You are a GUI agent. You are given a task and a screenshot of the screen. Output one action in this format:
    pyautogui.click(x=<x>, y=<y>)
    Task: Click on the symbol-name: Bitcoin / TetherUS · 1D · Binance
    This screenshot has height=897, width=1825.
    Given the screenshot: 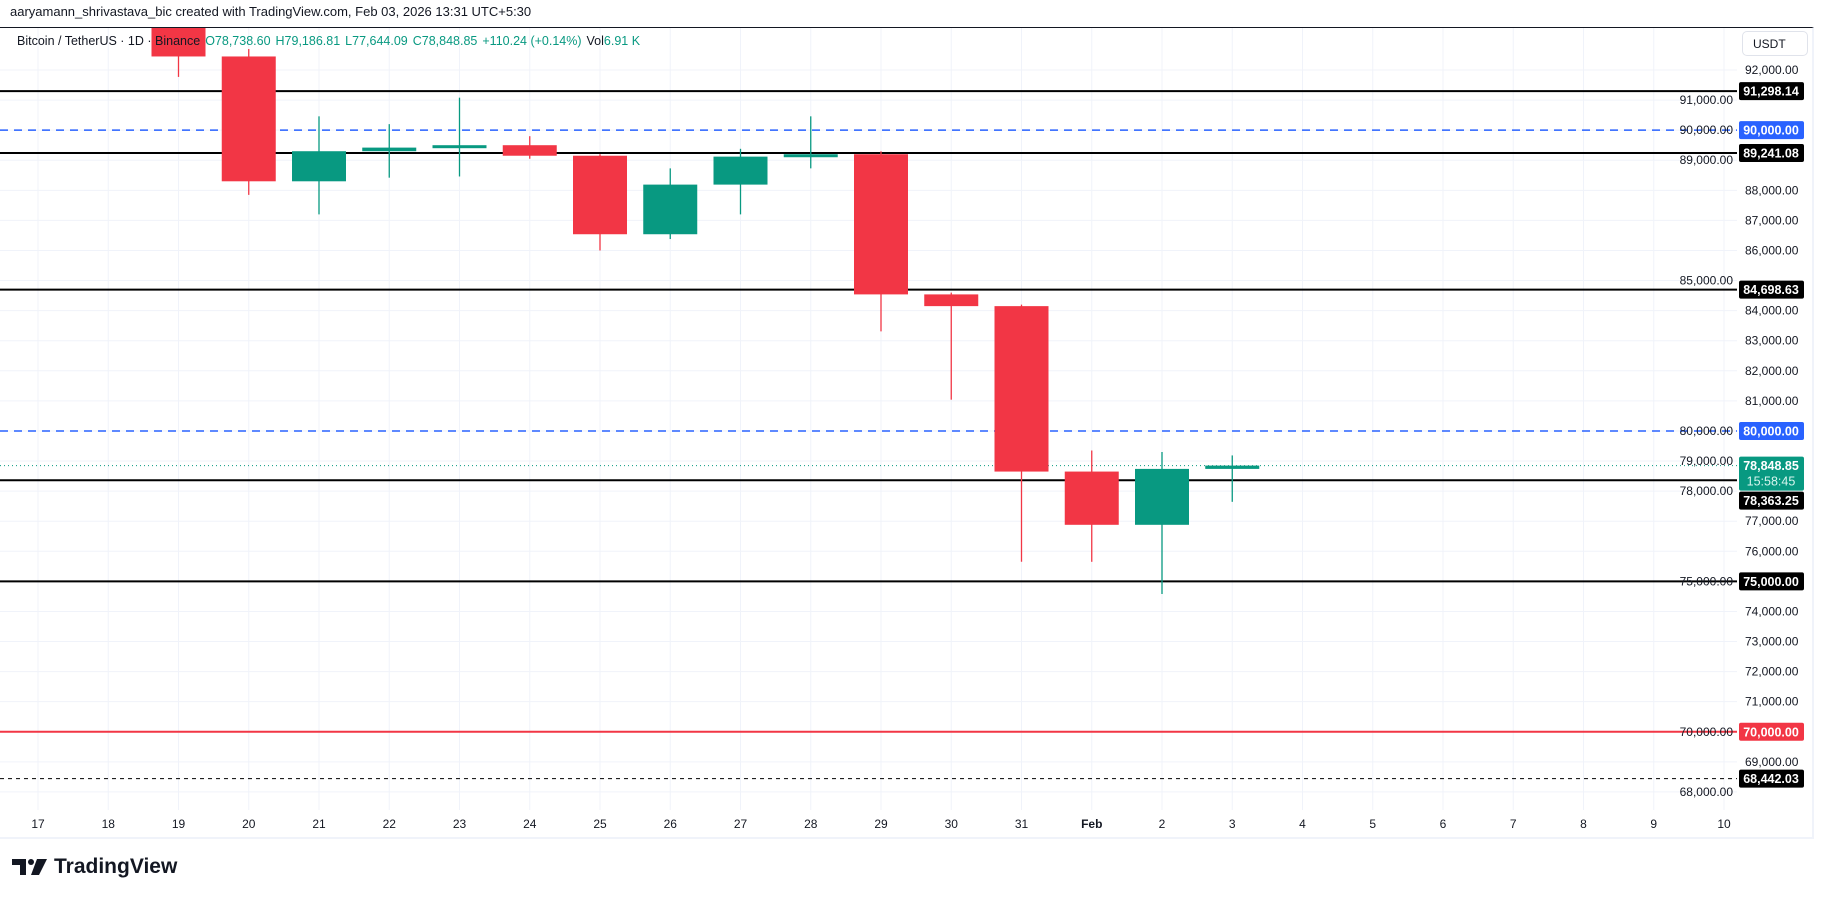 What is the action you would take?
    pyautogui.click(x=109, y=41)
    